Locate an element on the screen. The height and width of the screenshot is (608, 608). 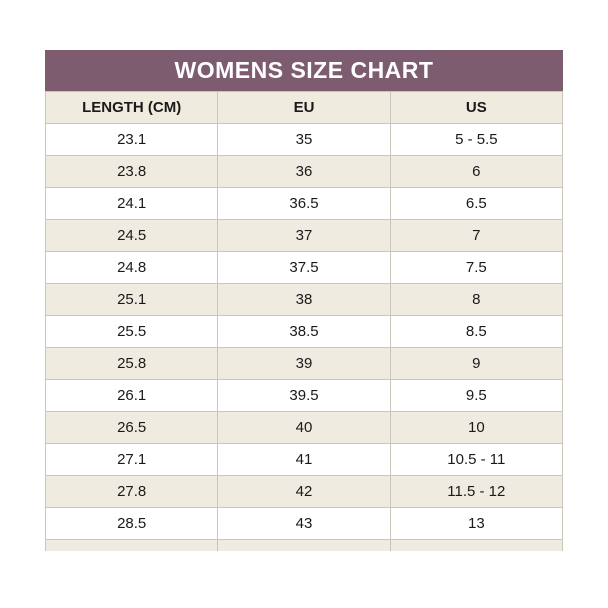
table-cell: 24.1 is located at coordinates (131, 203).